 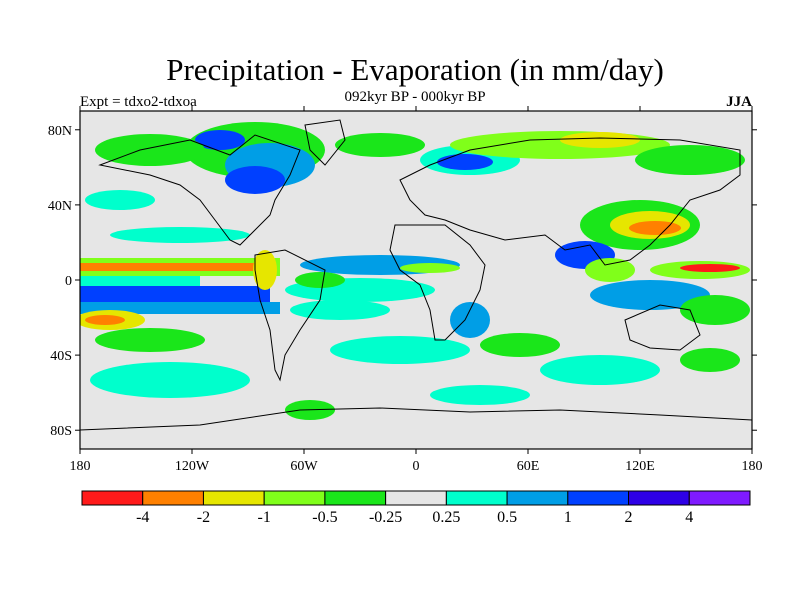 What do you see at coordinates (689, 517) in the screenshot?
I see `colorbar-label: 4` at bounding box center [689, 517].